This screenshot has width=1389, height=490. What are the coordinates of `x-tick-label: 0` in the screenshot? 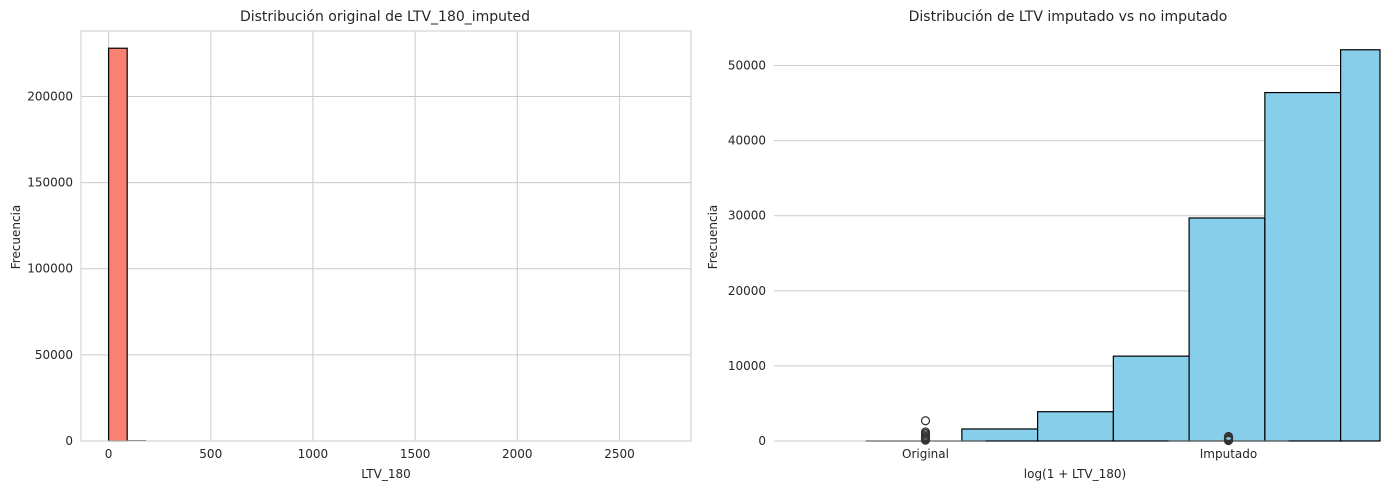 It's located at (109, 454).